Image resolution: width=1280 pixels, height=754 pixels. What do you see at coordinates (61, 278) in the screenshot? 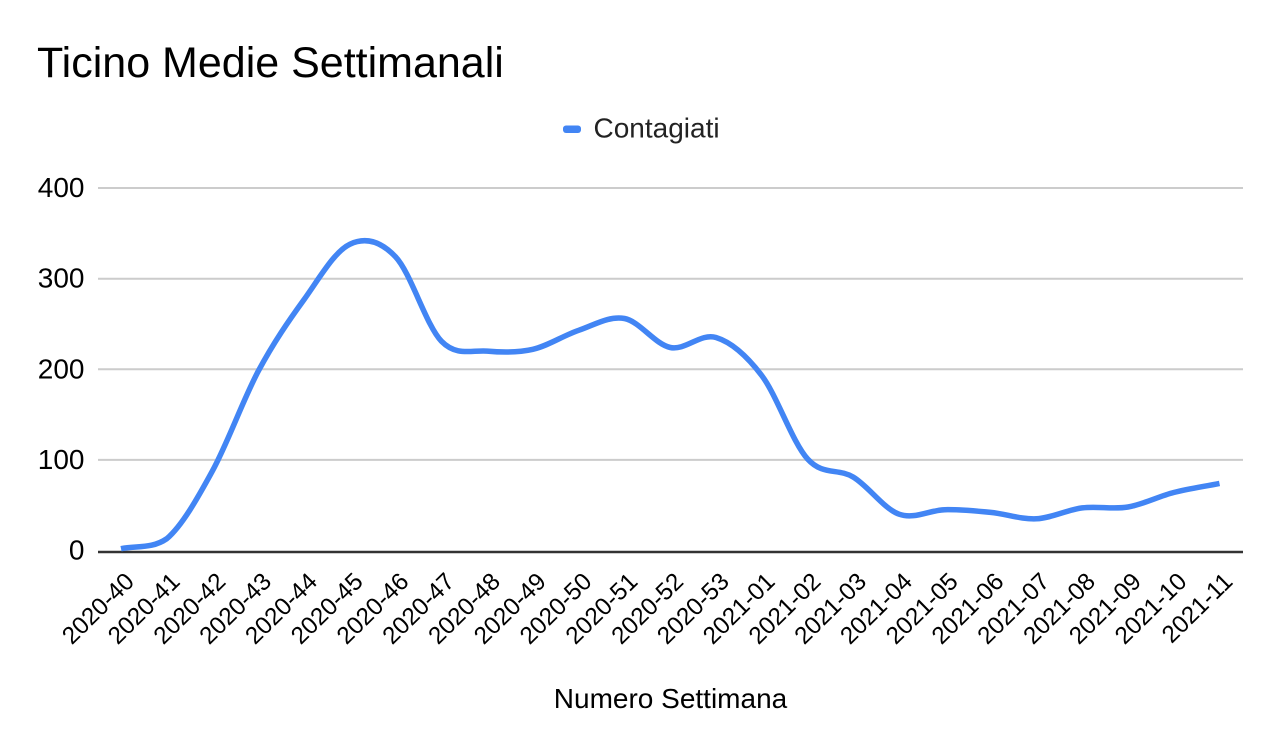
I see `svg-text: 300` at bounding box center [61, 278].